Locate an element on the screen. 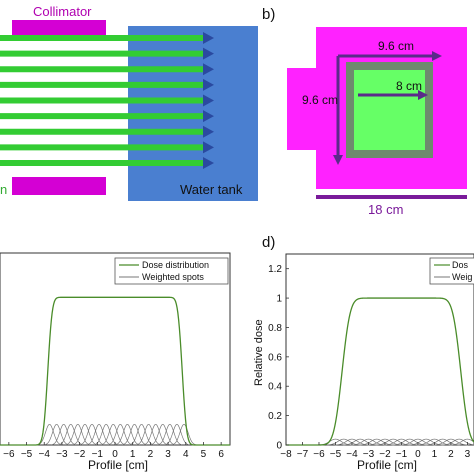 This screenshot has height=474, width=474. y-tick-label: 1.2 is located at coordinates (275, 269).